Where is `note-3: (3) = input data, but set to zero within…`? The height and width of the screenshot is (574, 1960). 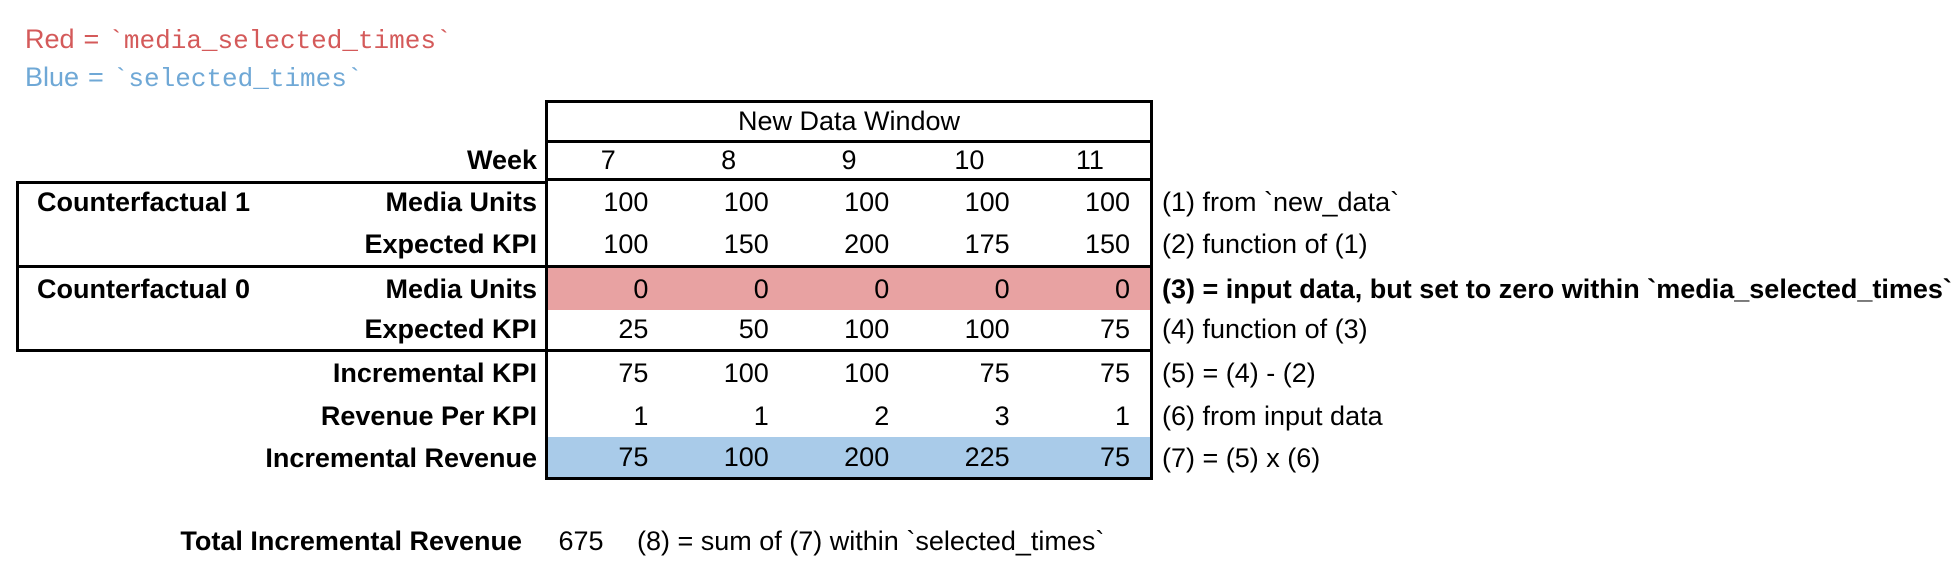 note-3: (3) = input data, but set to zero within… is located at coordinates (1557, 288).